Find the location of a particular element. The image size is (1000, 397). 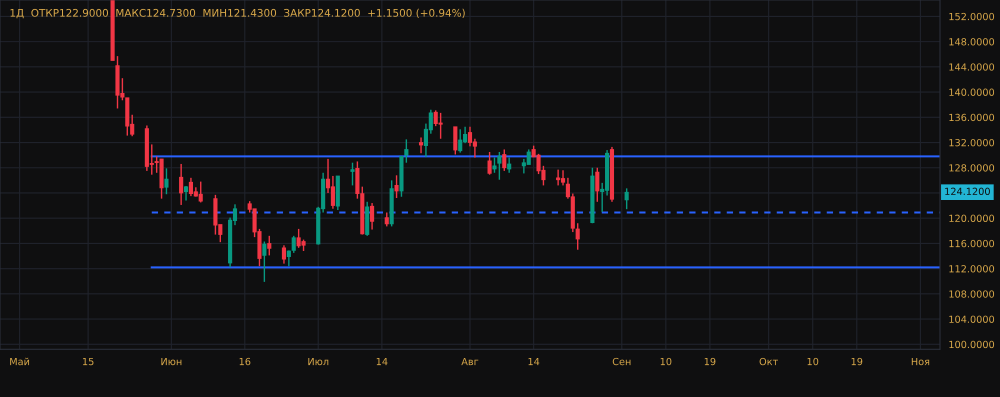

x-tick-label: Сен is located at coordinates (621, 362).